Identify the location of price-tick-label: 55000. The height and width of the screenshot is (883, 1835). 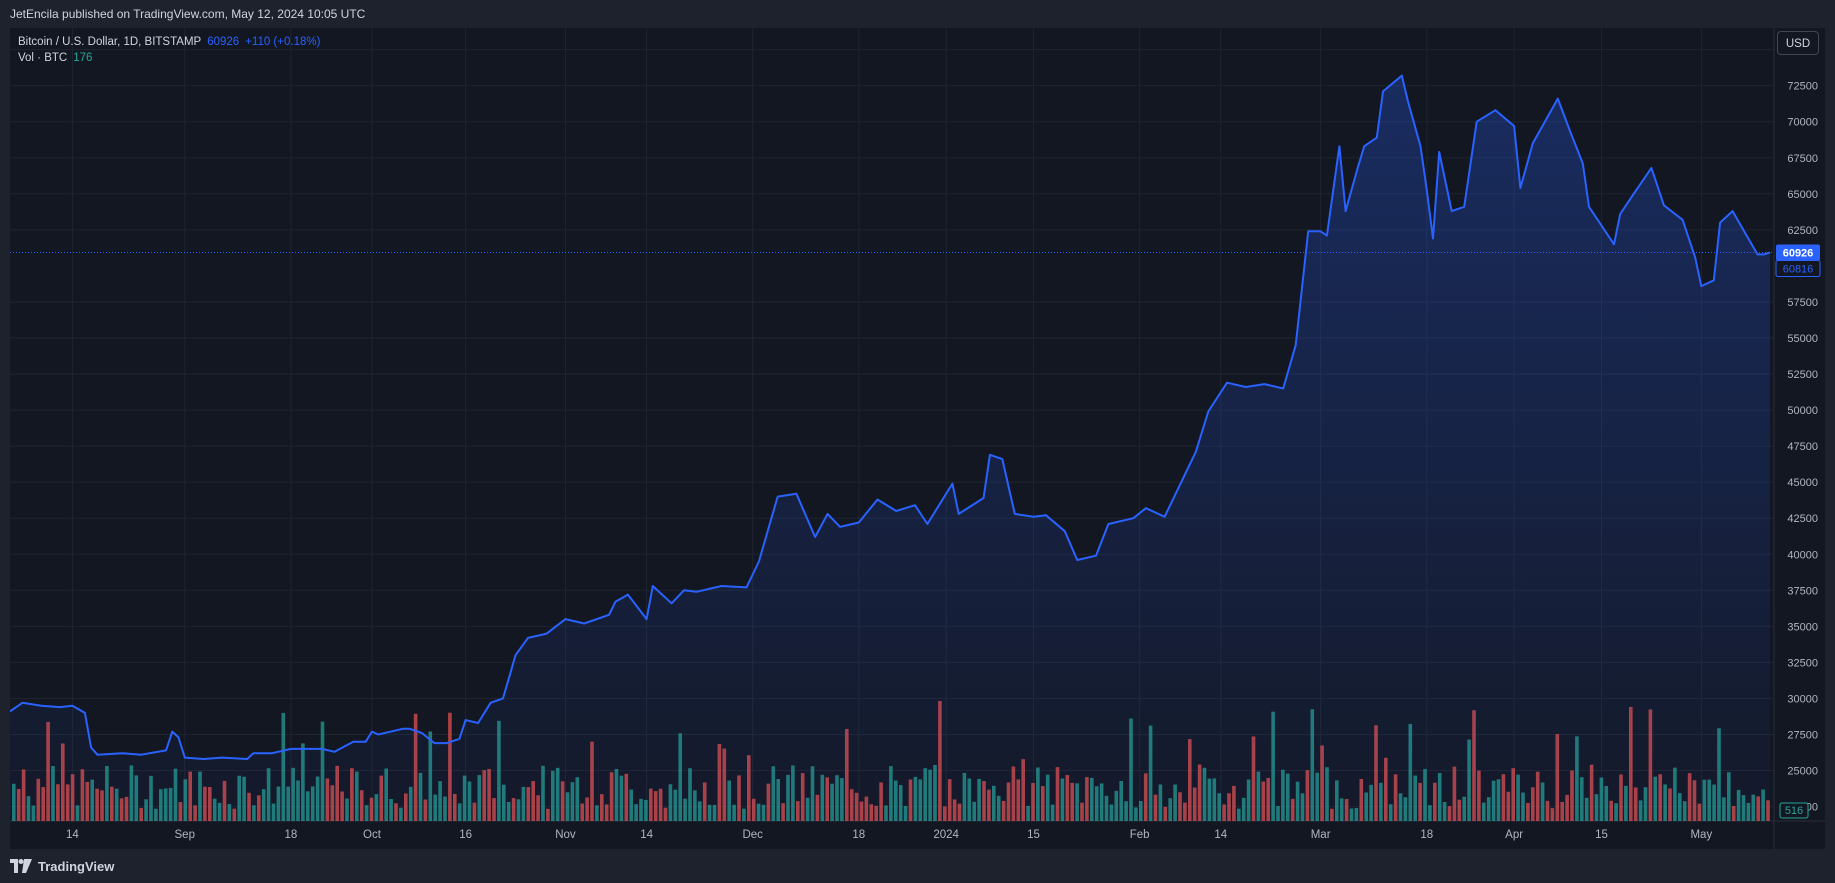
(1802, 339).